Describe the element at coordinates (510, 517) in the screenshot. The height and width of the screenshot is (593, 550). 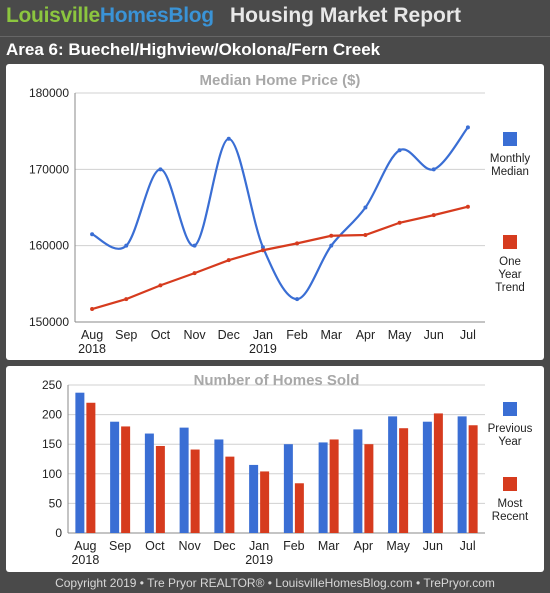
I see `sold-legend-label: Recent` at that location.